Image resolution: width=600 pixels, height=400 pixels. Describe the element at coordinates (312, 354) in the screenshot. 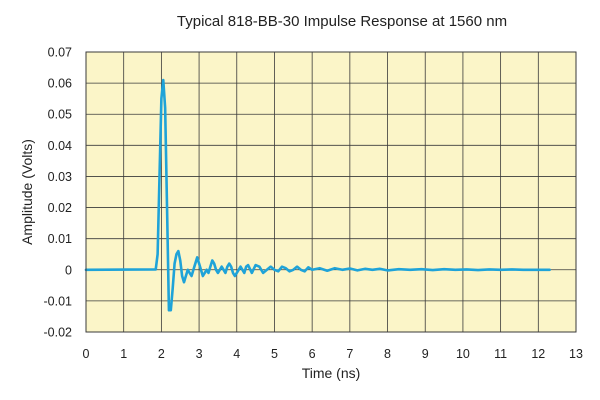

I see `x-tick-label: 6` at that location.